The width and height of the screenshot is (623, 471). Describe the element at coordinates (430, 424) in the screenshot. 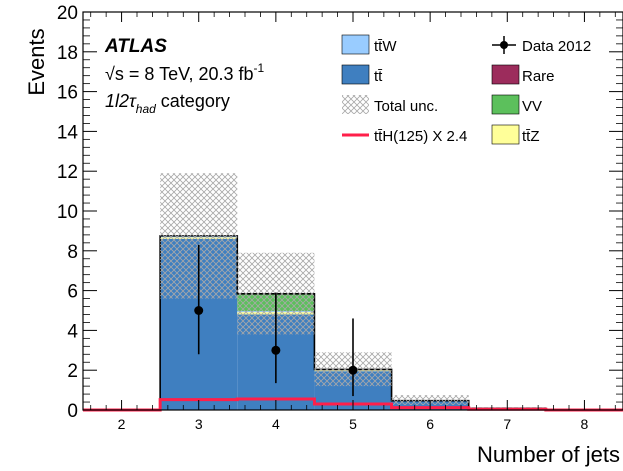

I see `x-tick-label-6: 6` at that location.